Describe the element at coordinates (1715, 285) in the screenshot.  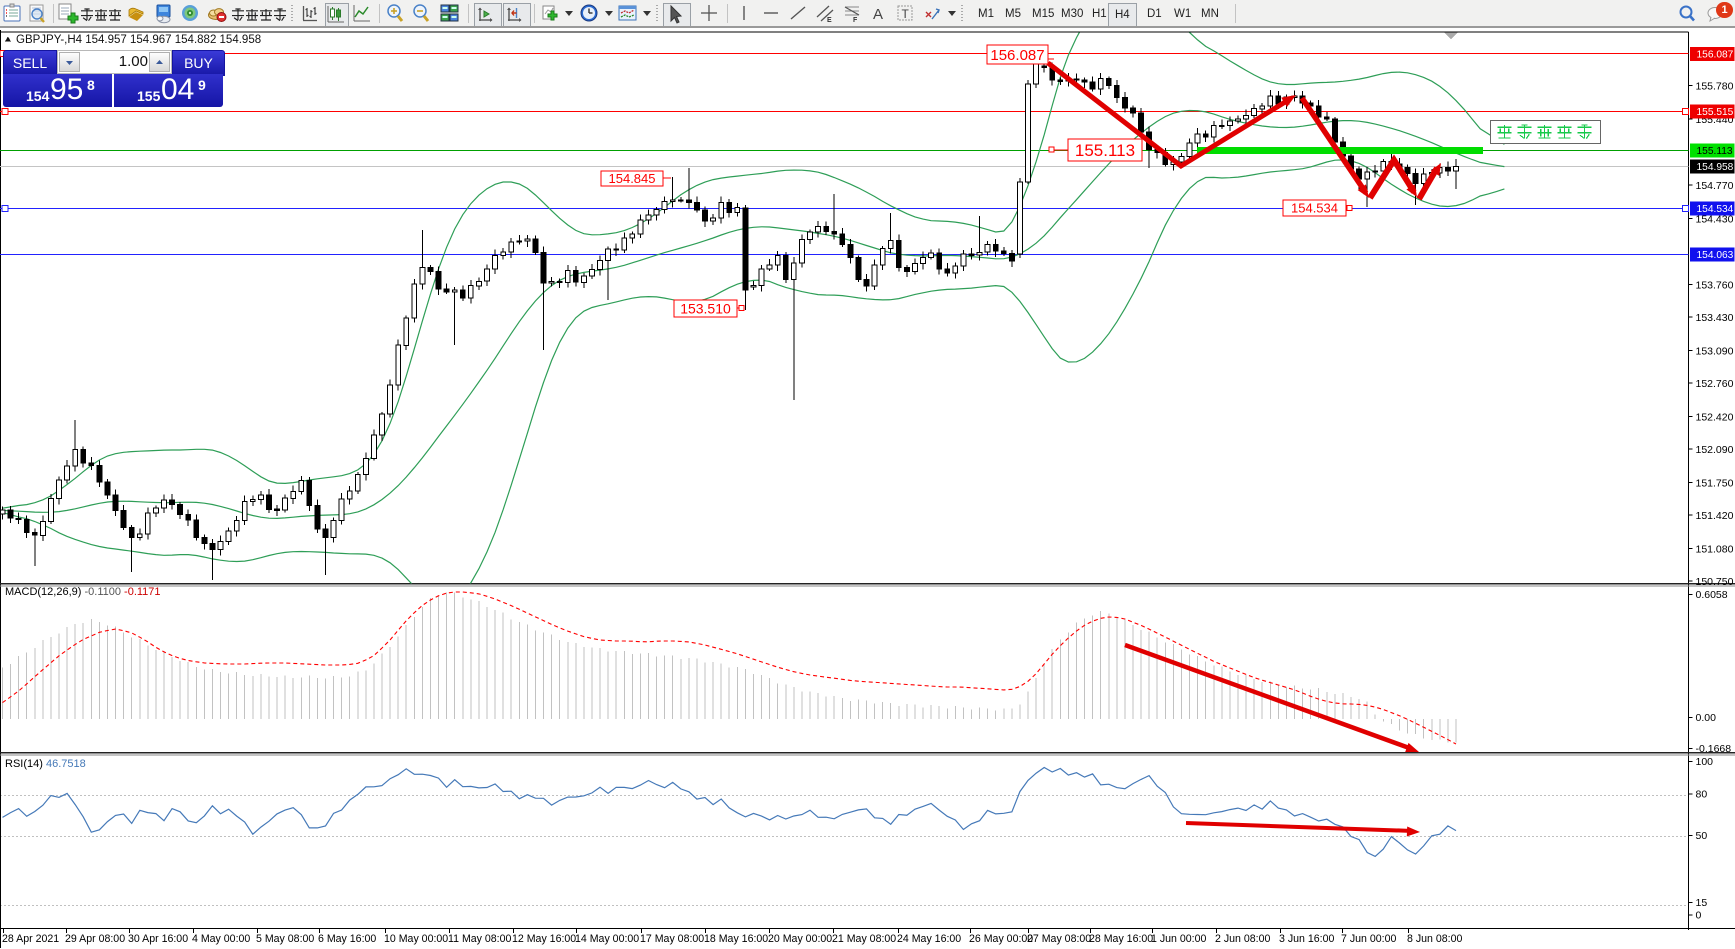
I see `svg-text: 153.760` at that location.